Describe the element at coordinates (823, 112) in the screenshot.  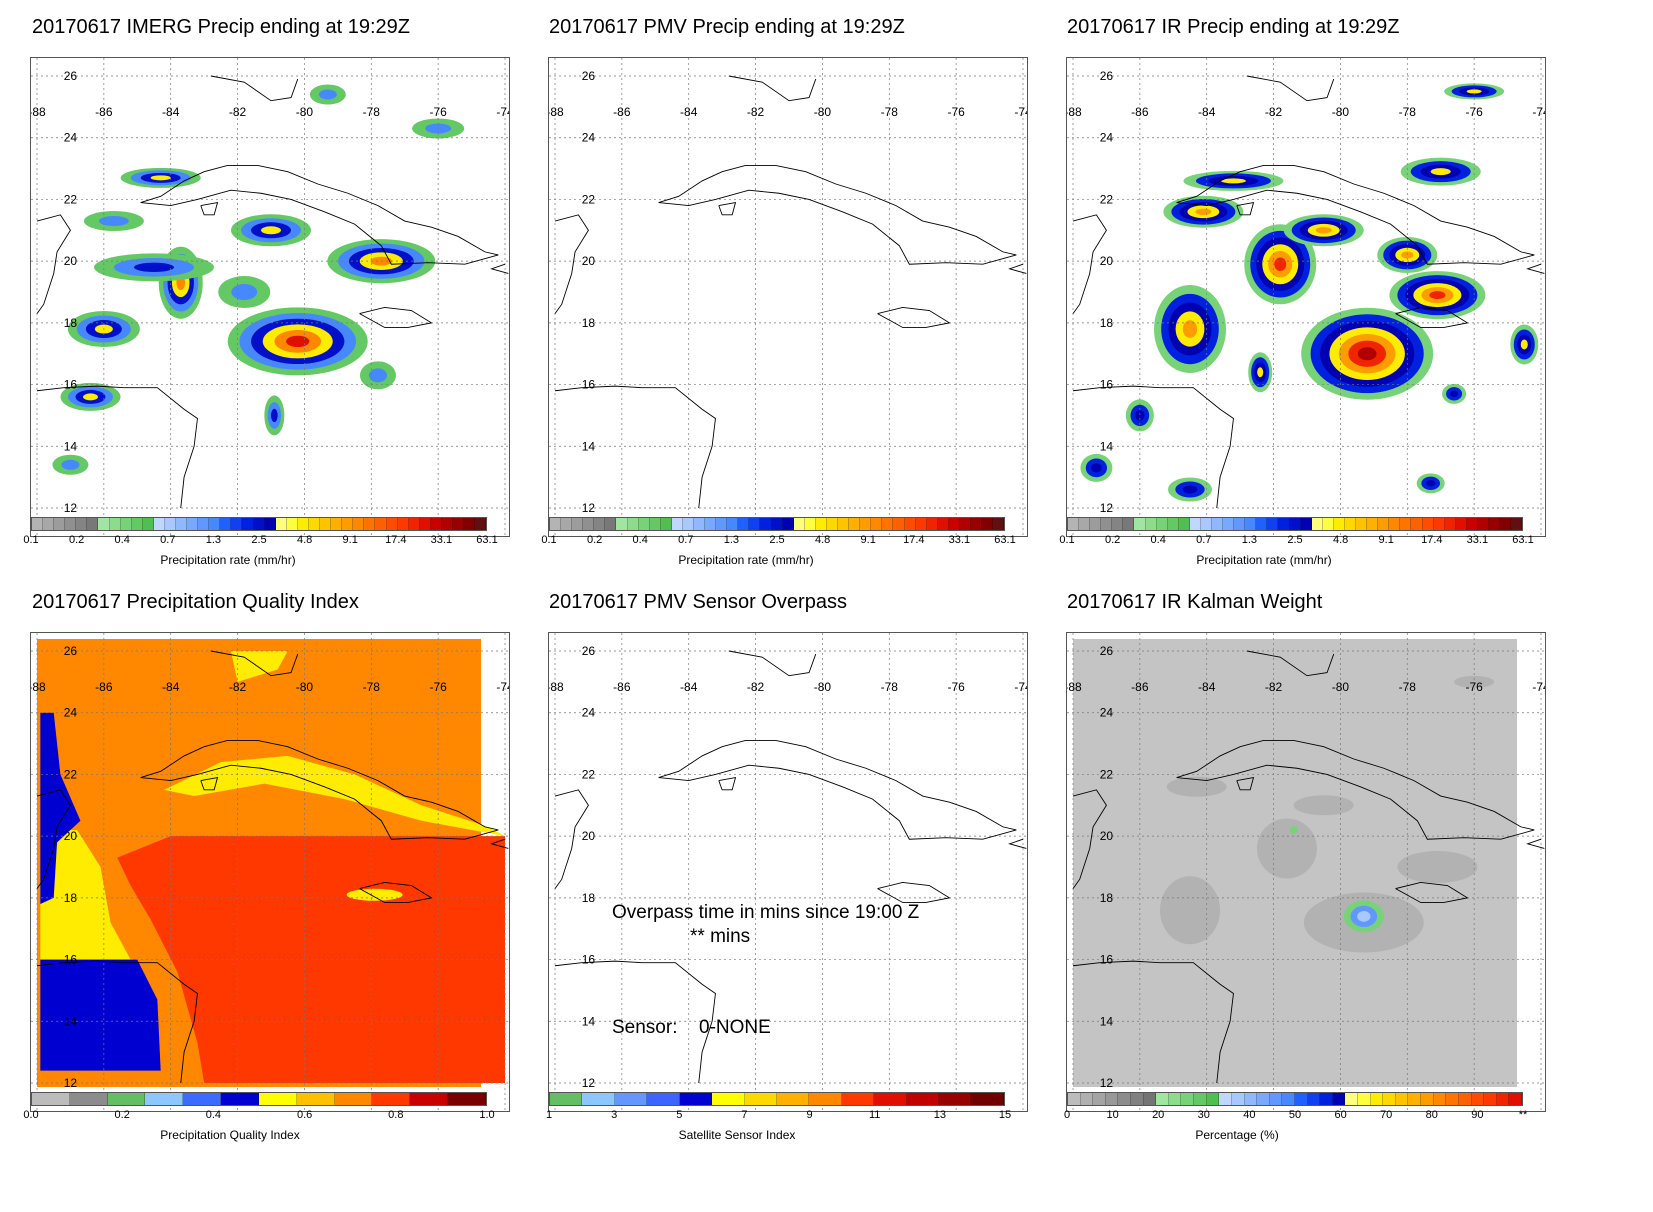
I see `lon-tick-label: -80` at that location.